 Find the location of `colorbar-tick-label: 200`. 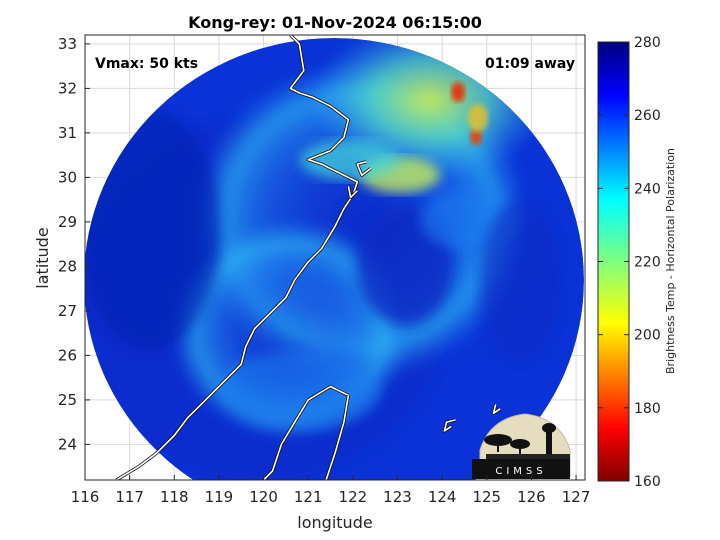

colorbar-tick-label: 200 is located at coordinates (647, 336).